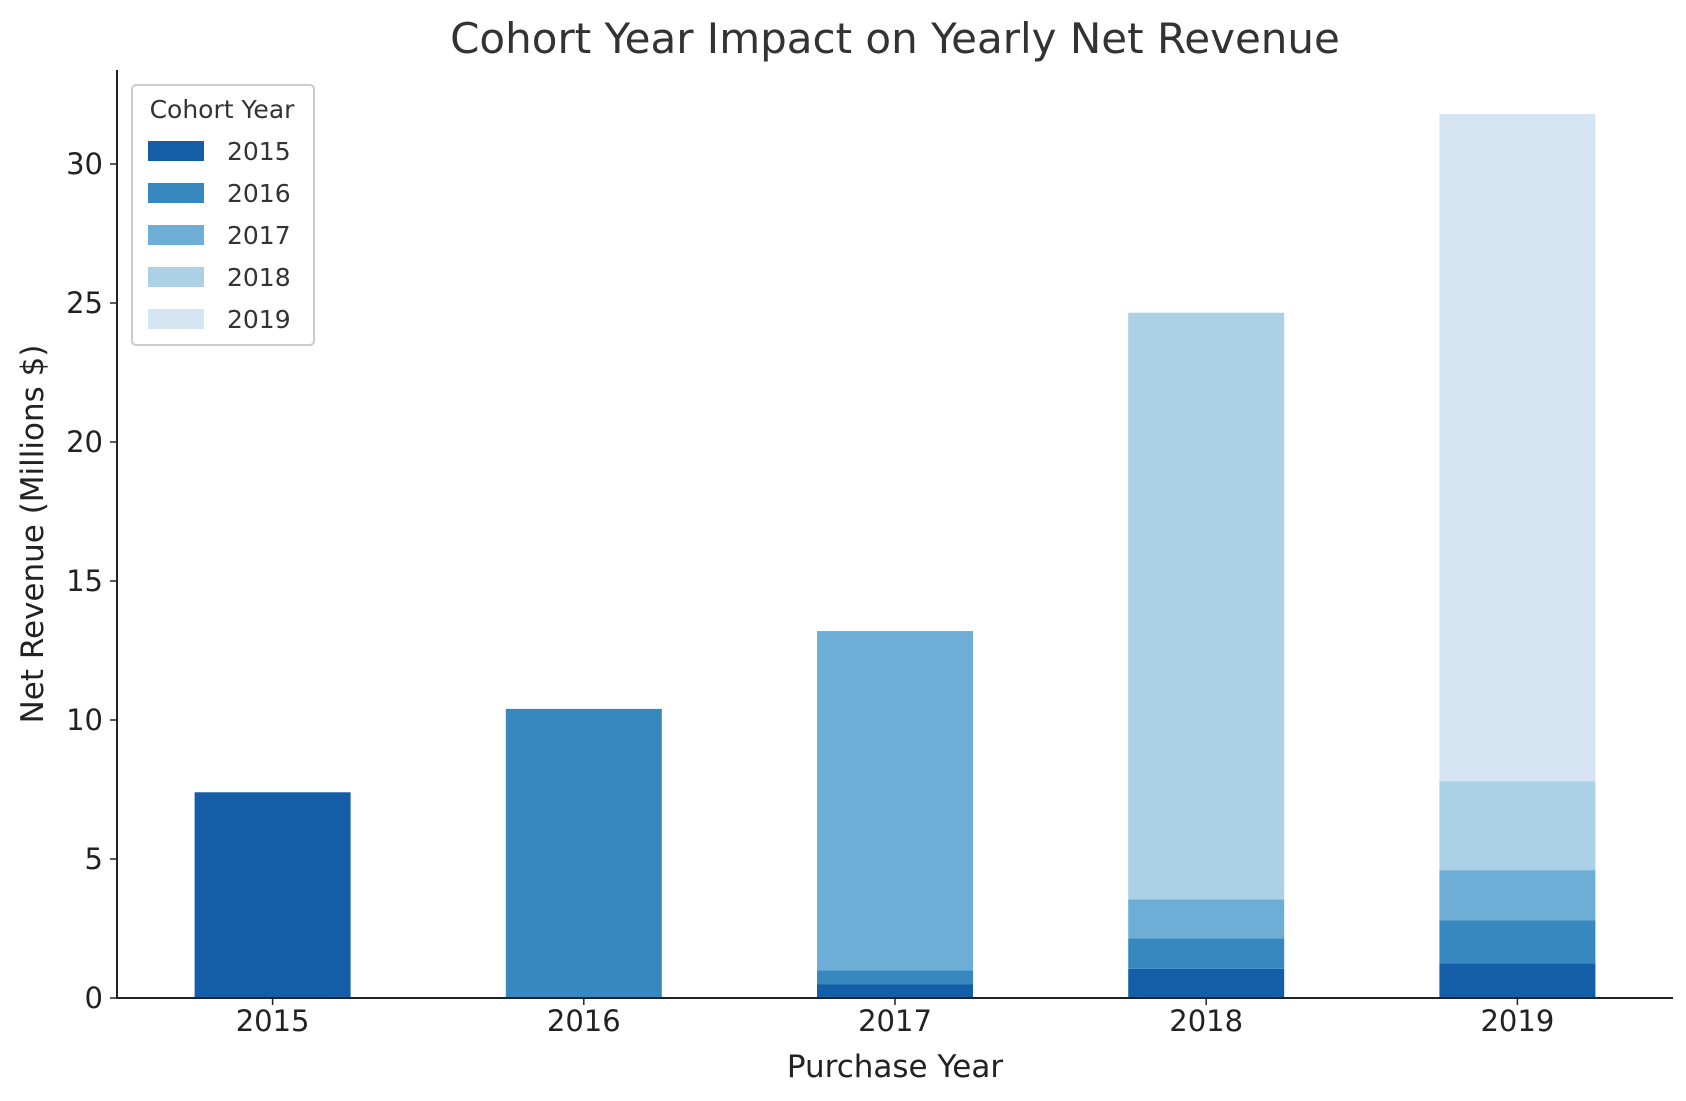 Image resolution: width=1686 pixels, height=1101 pixels. What do you see at coordinates (272, 895) in the screenshot?
I see `bar-segment-2015-cohort-2015` at bounding box center [272, 895].